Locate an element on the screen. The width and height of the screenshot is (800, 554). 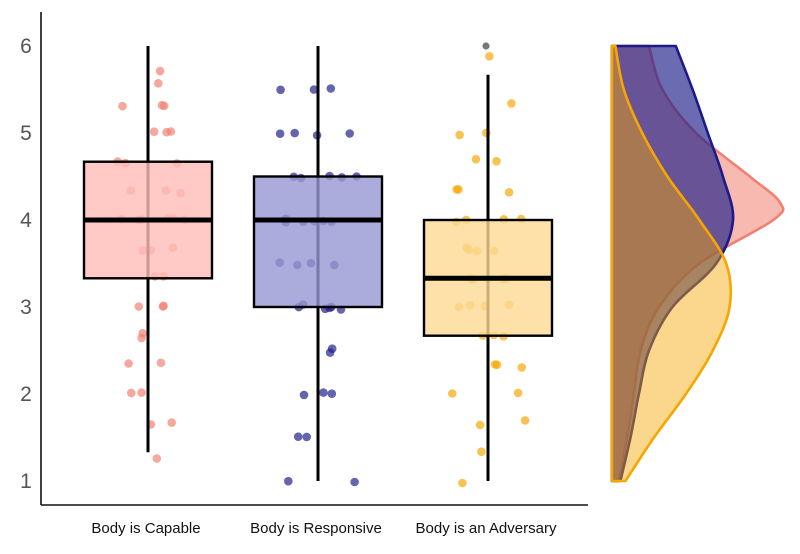
y-tick-label: 2 is located at coordinates (26, 394).